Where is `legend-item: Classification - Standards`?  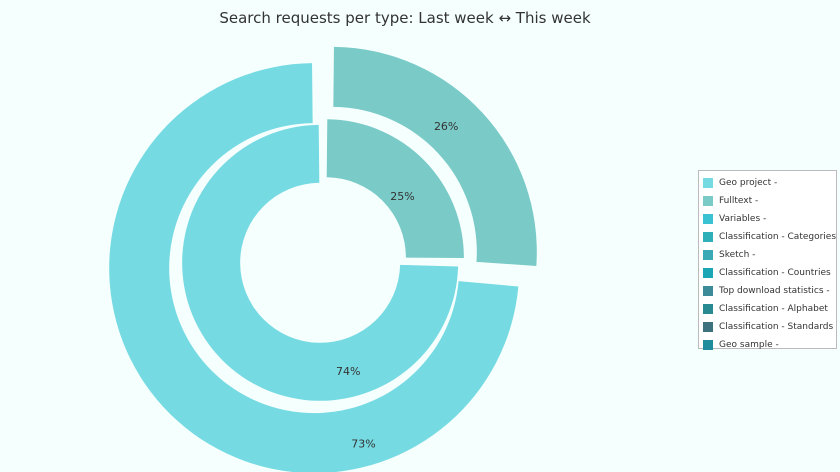
legend-item: Classification - Standards is located at coordinates (769, 327).